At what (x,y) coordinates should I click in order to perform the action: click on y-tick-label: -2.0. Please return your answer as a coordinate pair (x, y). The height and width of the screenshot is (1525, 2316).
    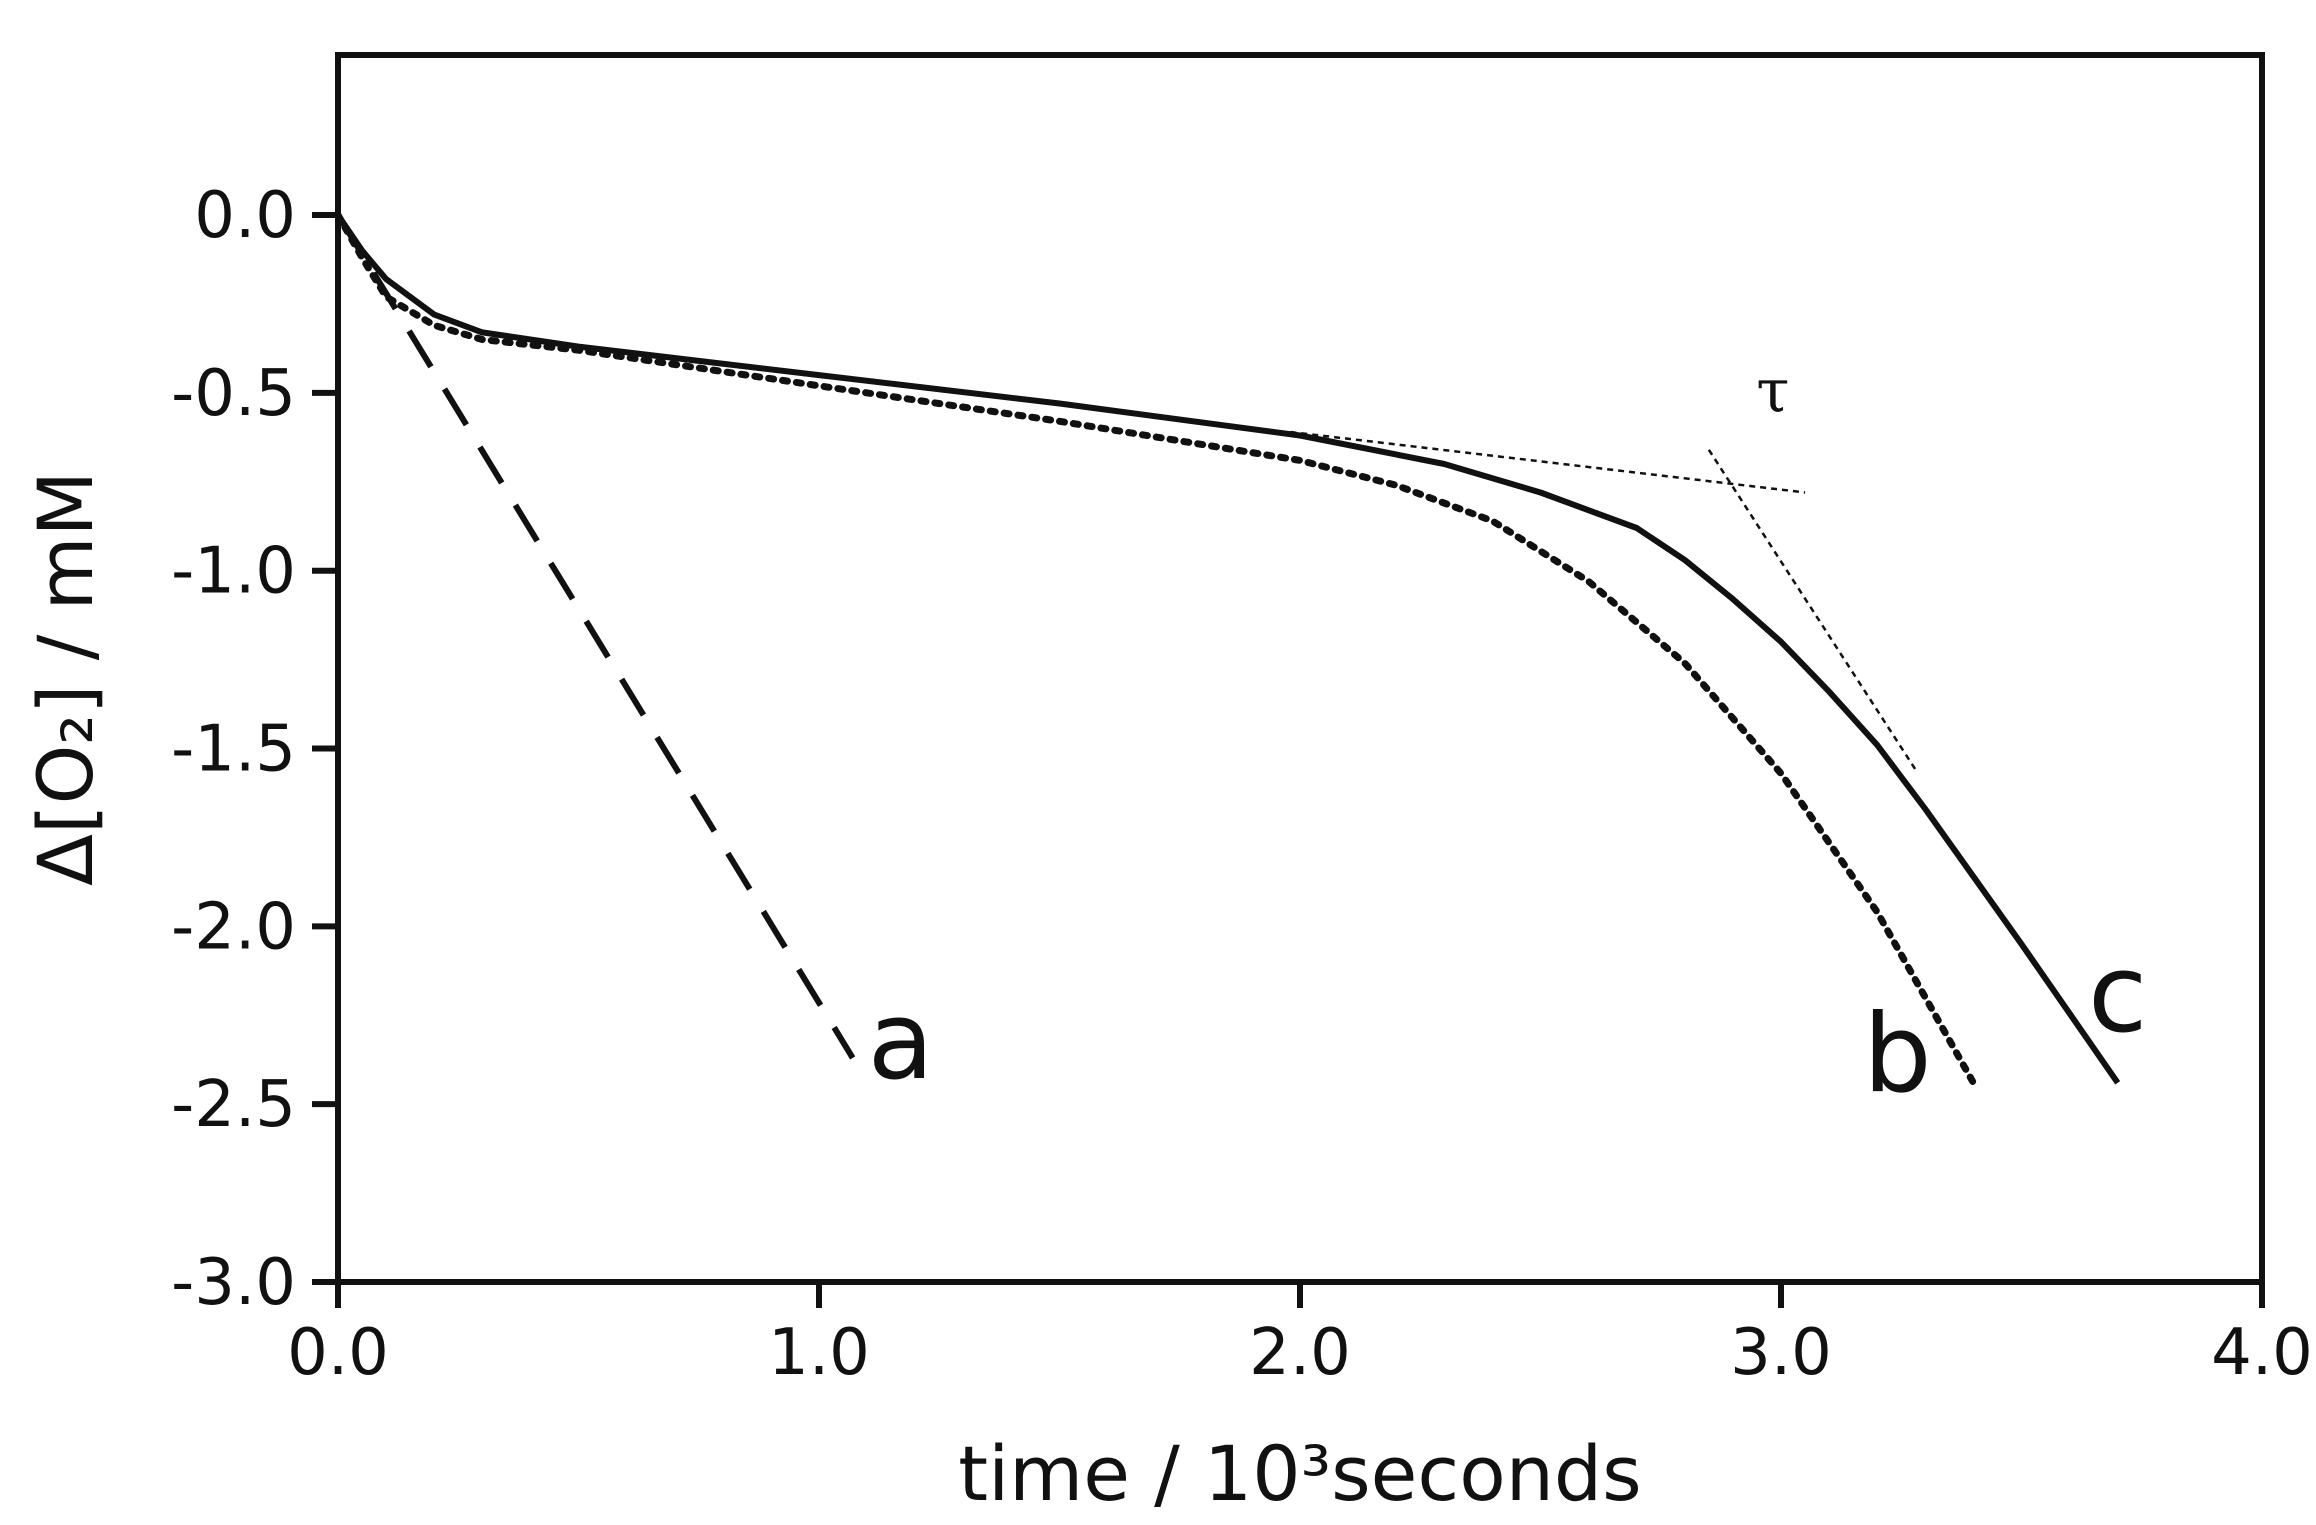
    Looking at the image, I should click on (233, 927).